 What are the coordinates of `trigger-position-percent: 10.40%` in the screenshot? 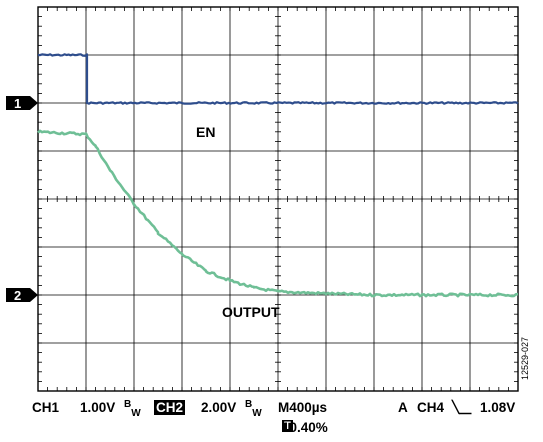 It's located at (305, 427).